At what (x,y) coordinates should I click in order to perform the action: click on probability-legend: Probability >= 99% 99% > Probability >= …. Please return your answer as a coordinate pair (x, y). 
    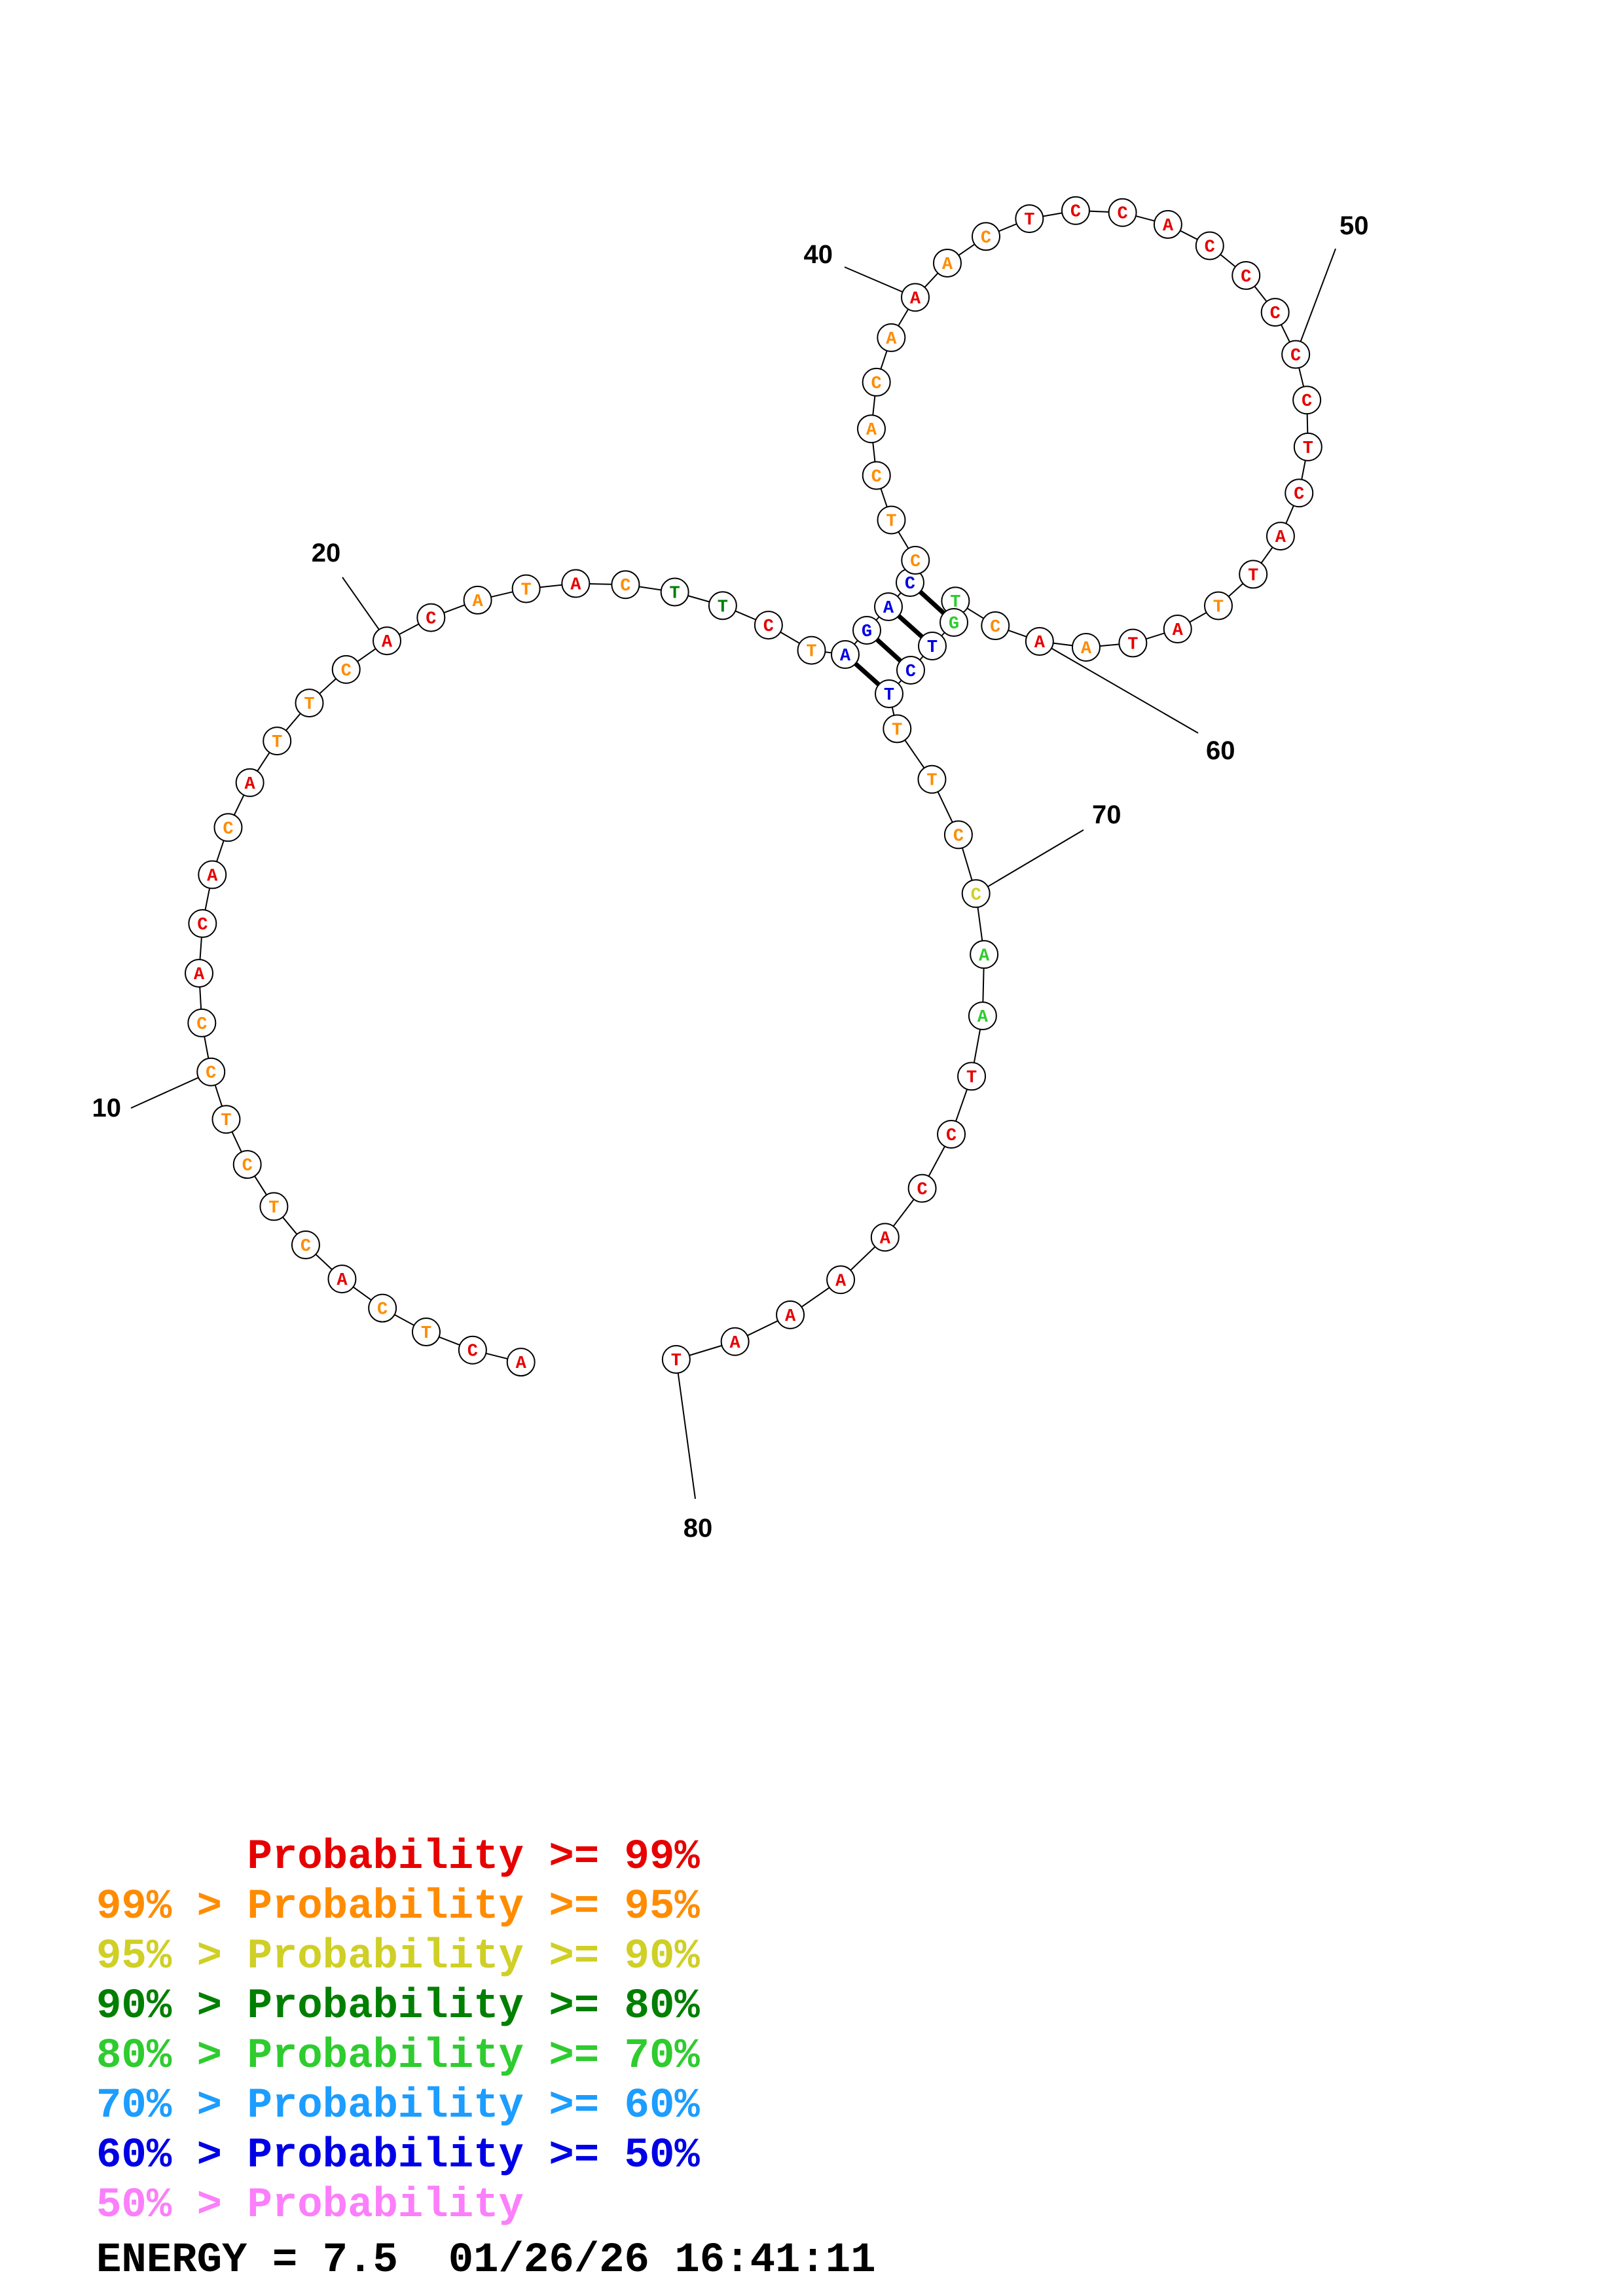
    Looking at the image, I should click on (398, 2032).